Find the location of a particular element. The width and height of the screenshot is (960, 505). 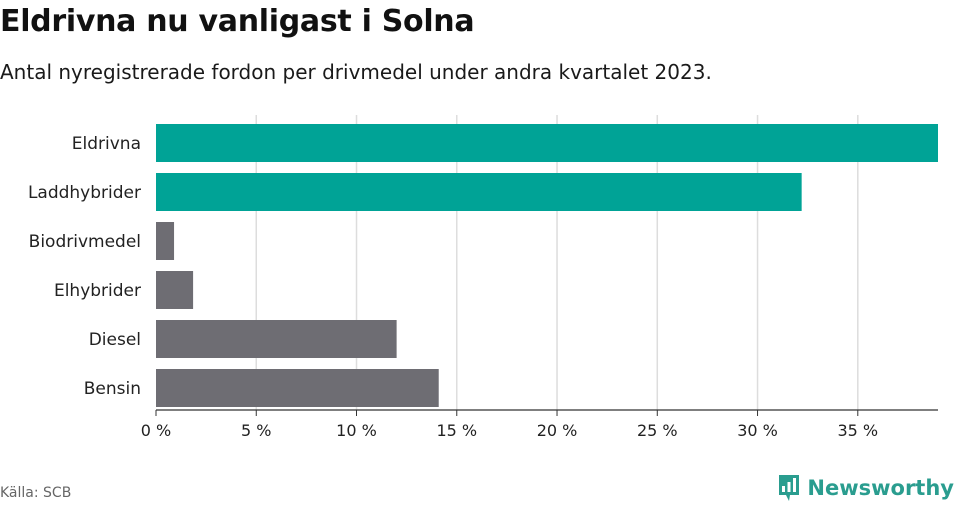

x-tick-label: 25 % is located at coordinates (657, 430).